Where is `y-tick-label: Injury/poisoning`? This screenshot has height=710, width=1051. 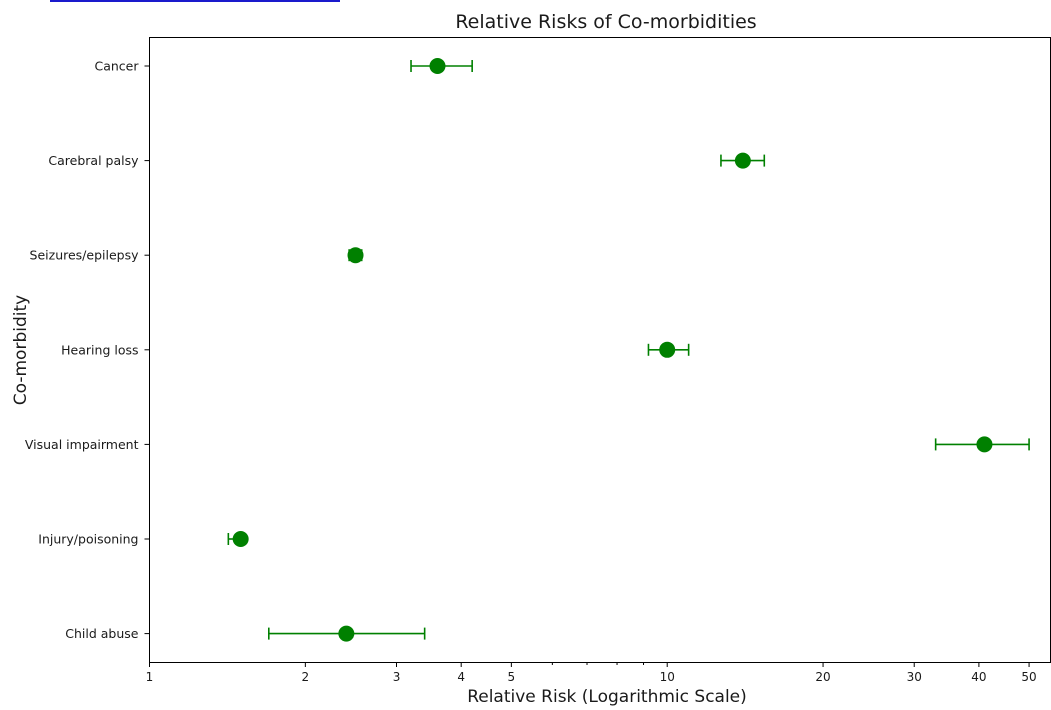
y-tick-label: Injury/poisoning is located at coordinates (88, 539).